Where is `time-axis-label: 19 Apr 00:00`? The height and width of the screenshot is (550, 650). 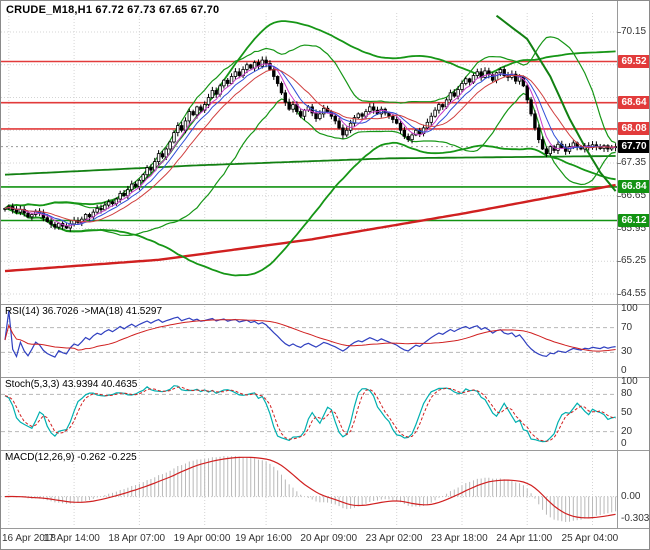
time-axis-label: 19 Apr 00:00 is located at coordinates (202, 538).